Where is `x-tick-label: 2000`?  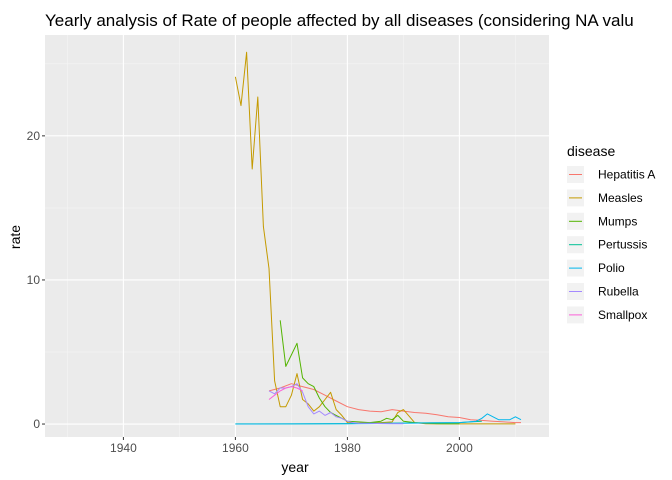
x-tick-label: 2000 is located at coordinates (459, 448).